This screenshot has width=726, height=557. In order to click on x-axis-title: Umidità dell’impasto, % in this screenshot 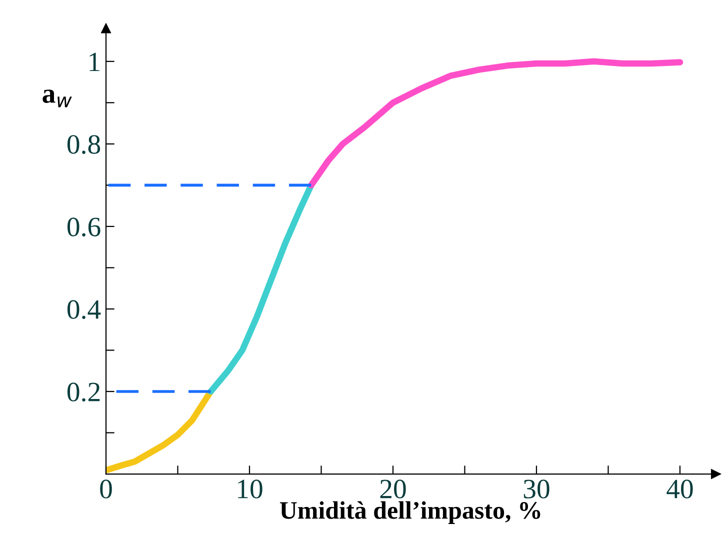, I will do `click(410, 512)`.